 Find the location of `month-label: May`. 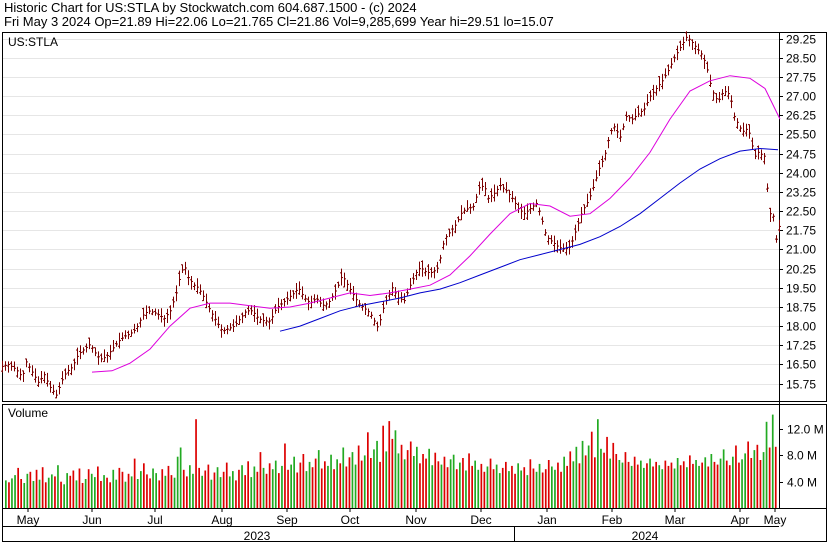

month-label: May is located at coordinates (28, 520).